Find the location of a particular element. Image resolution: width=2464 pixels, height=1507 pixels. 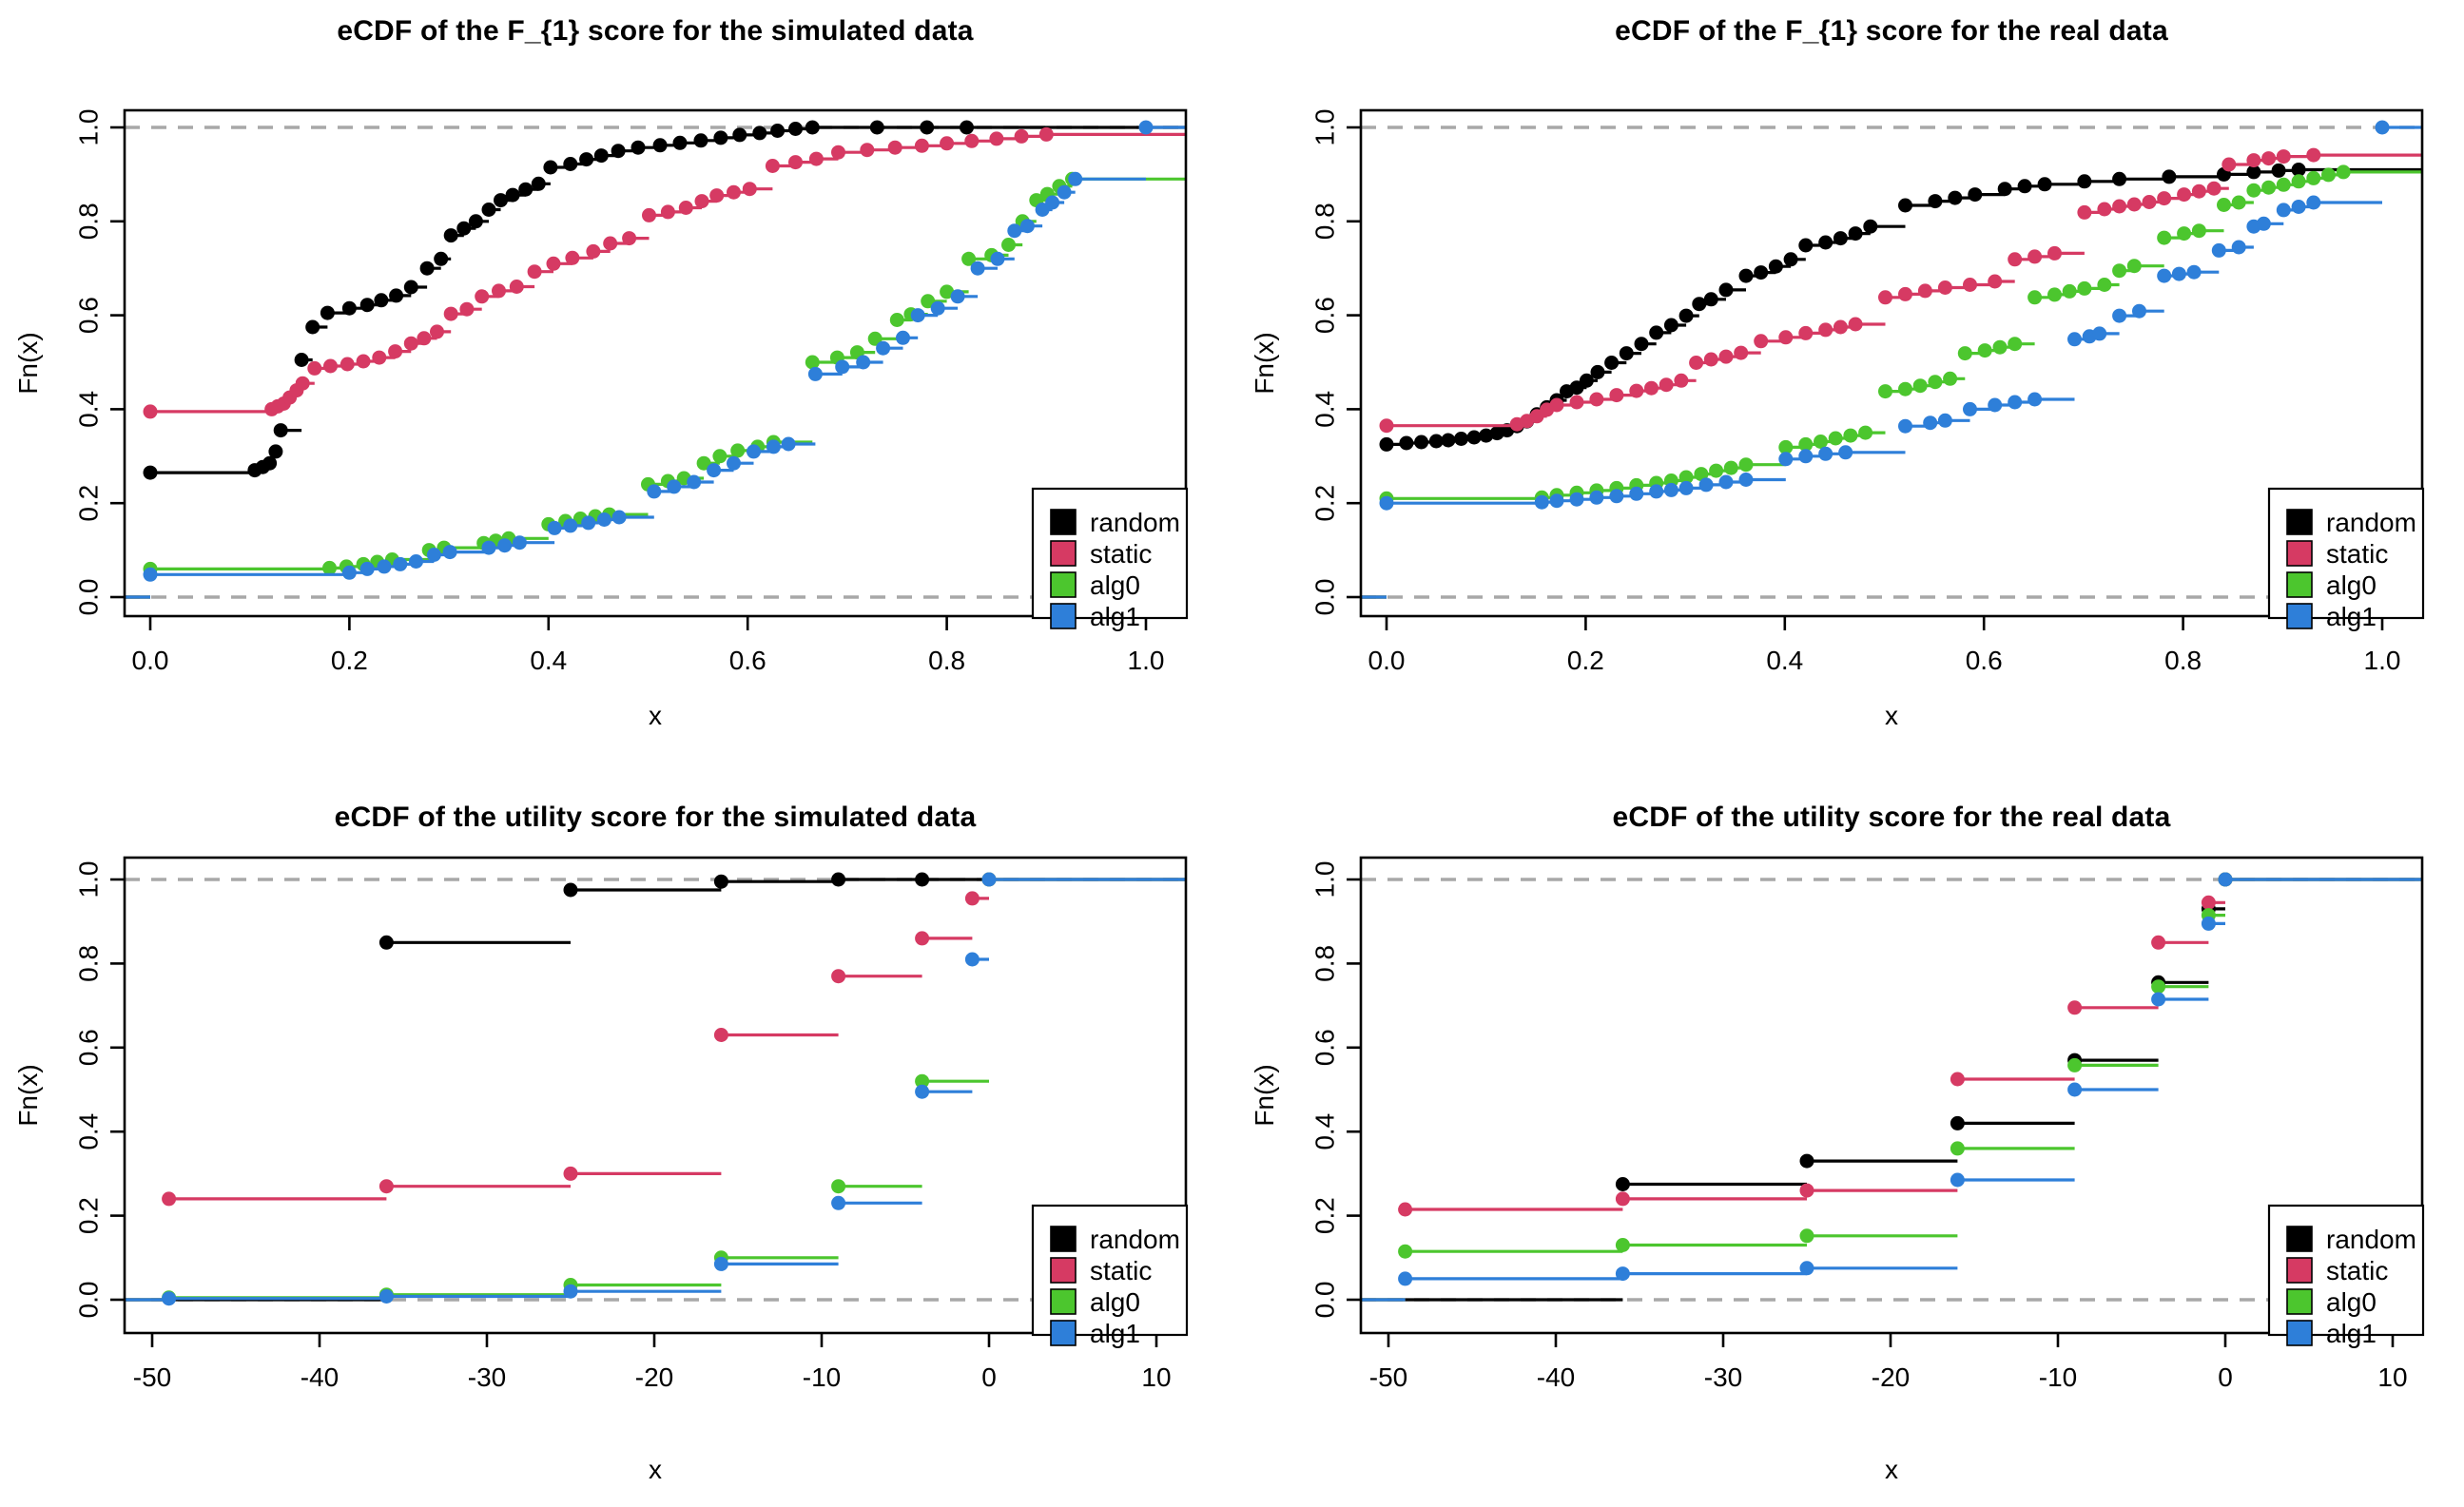

y-axis-ticks: 0.0 0.2 0.4 0.6 0.8 1.0 is located at coordinates (100, 1089).